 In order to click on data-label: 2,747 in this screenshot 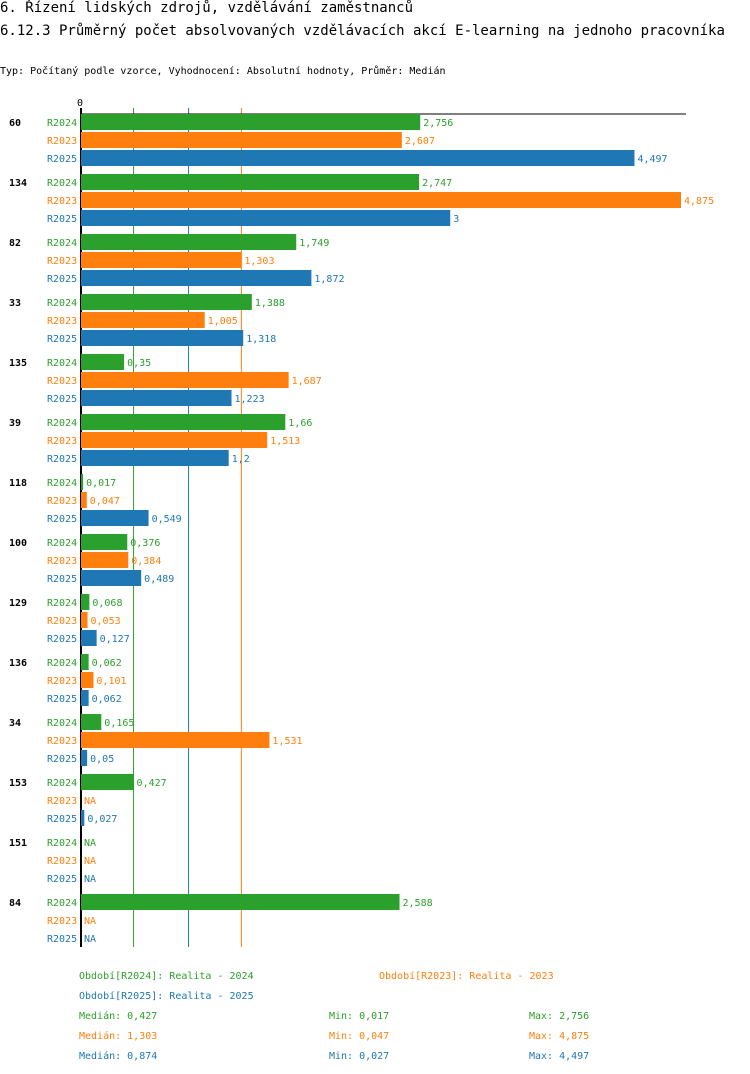, I will do `click(437, 183)`.